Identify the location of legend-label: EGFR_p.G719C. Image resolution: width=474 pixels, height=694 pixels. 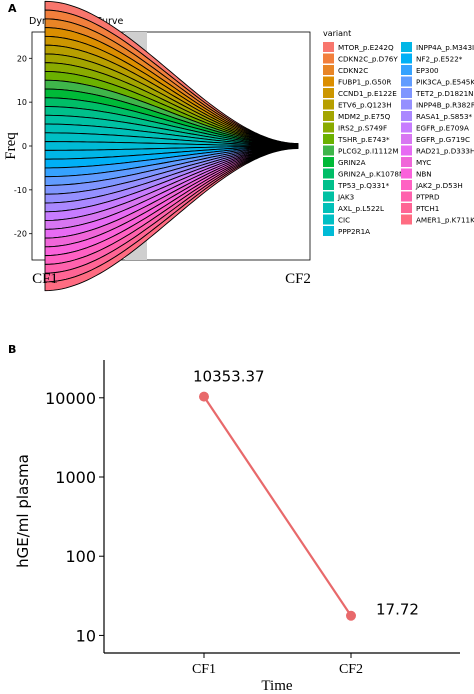
(443, 139).